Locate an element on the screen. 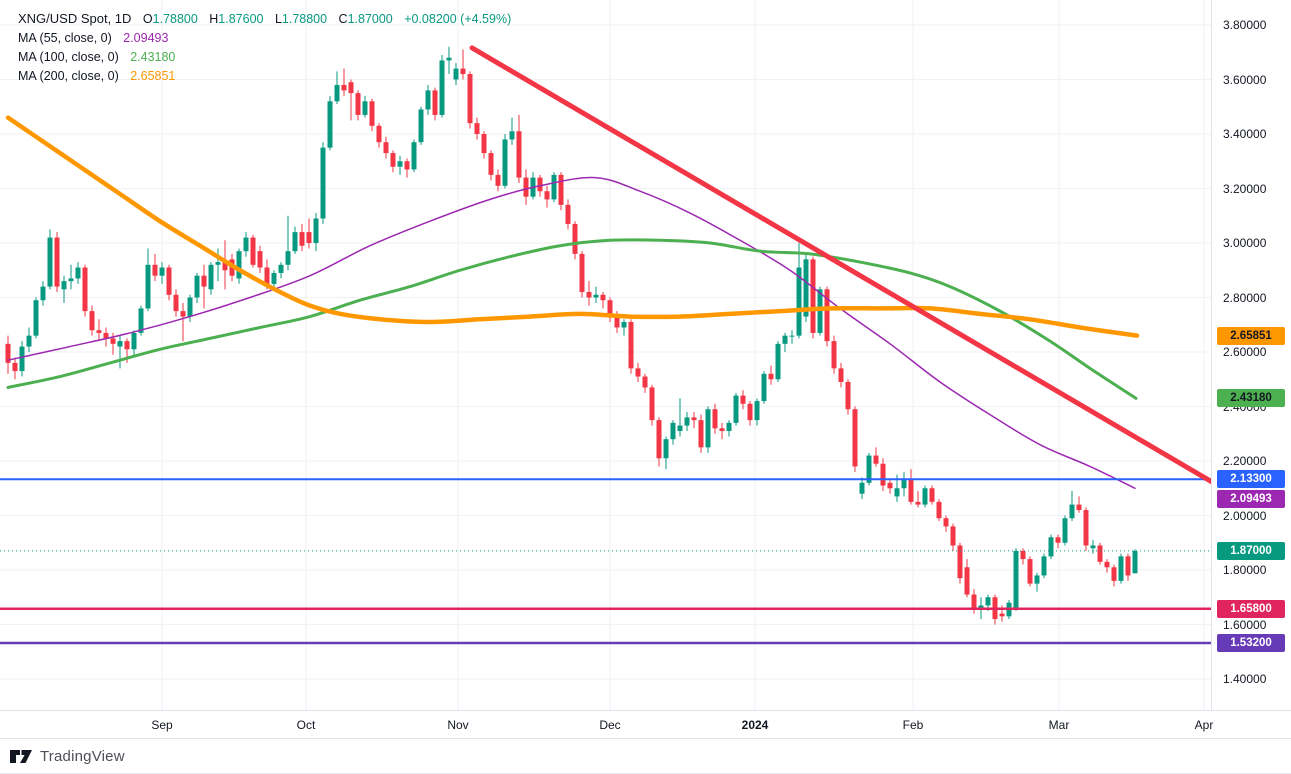 The width and height of the screenshot is (1291, 774). time-axis: Sep Oct Nov Dec 2024 Feb Mar Apr is located at coordinates (645, 724).